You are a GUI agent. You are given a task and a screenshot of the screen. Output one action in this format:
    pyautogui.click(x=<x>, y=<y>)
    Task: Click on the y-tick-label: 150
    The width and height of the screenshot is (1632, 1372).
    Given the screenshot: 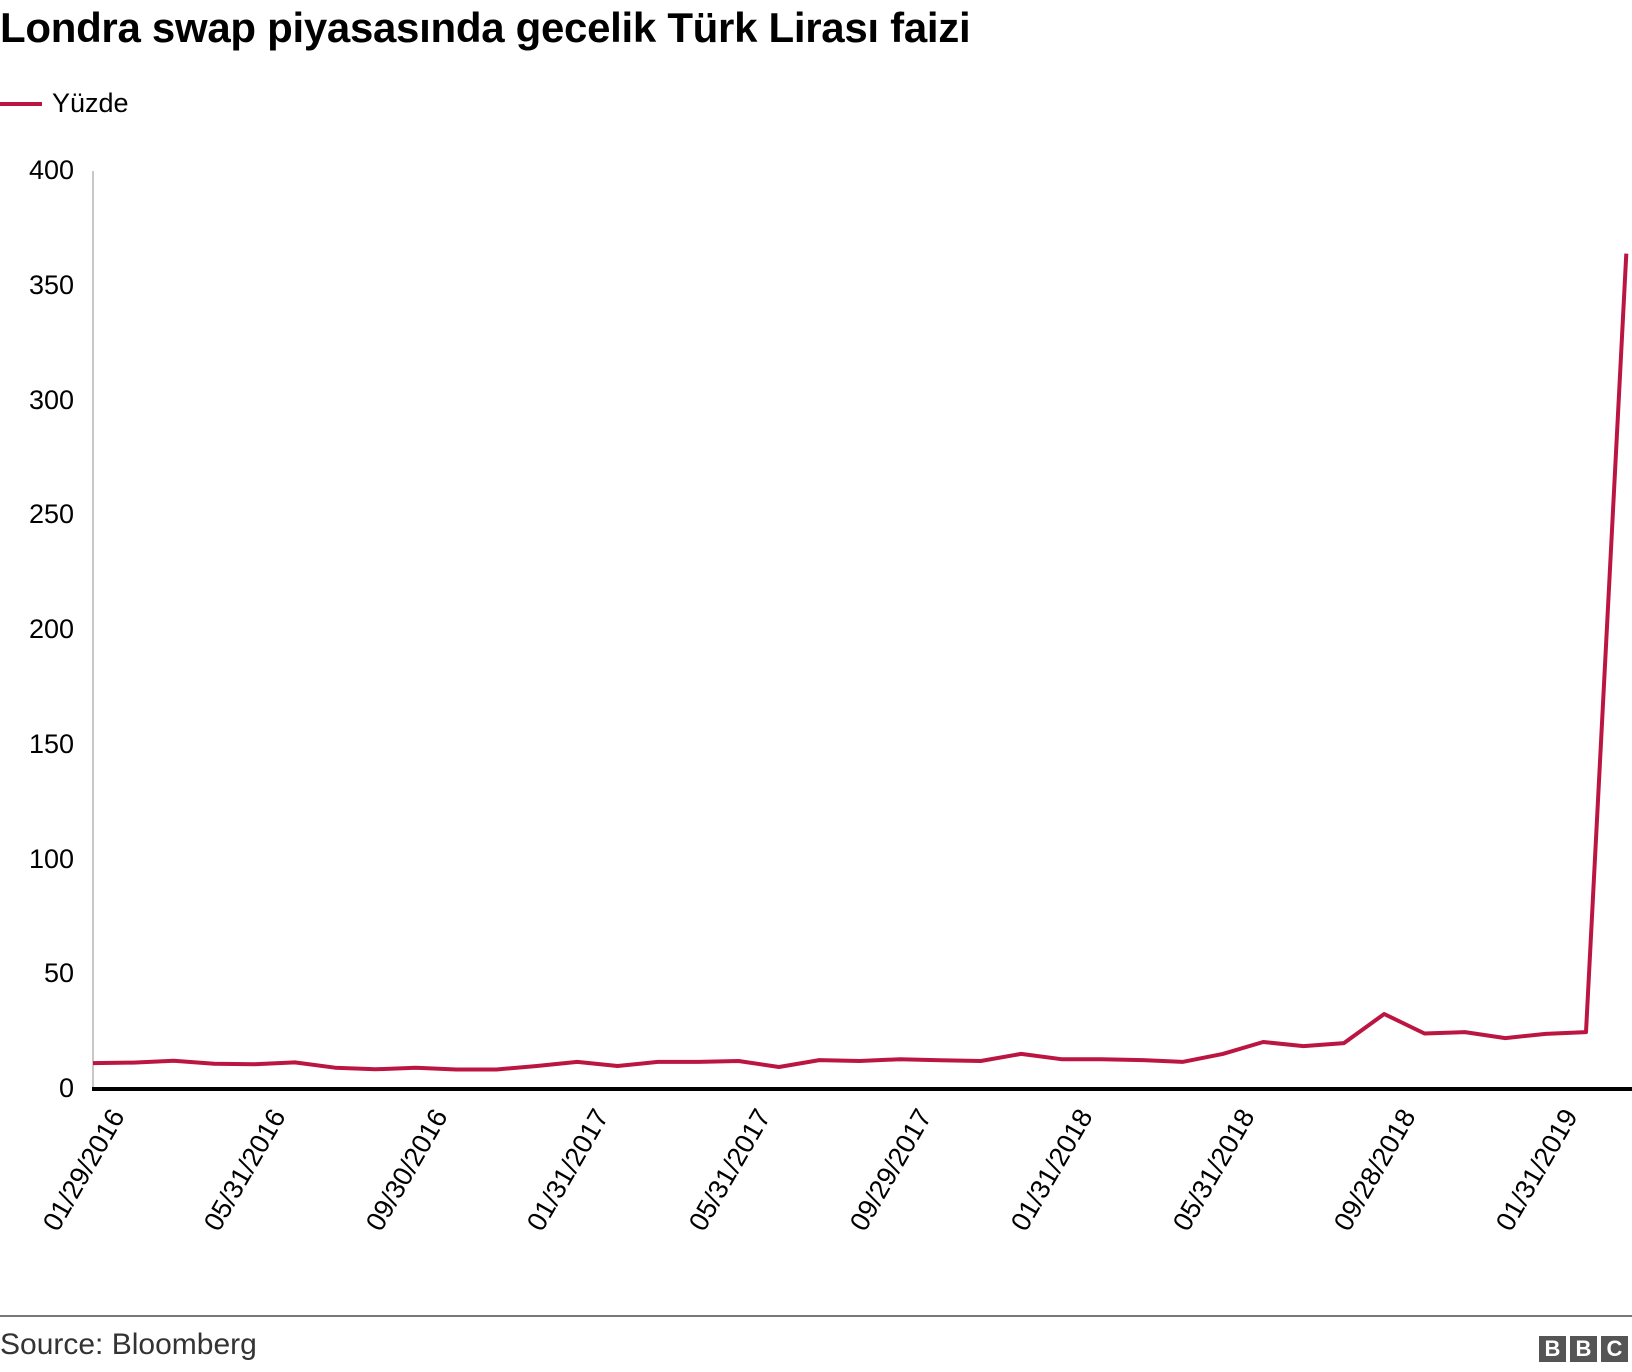 What is the action you would take?
    pyautogui.click(x=51, y=743)
    